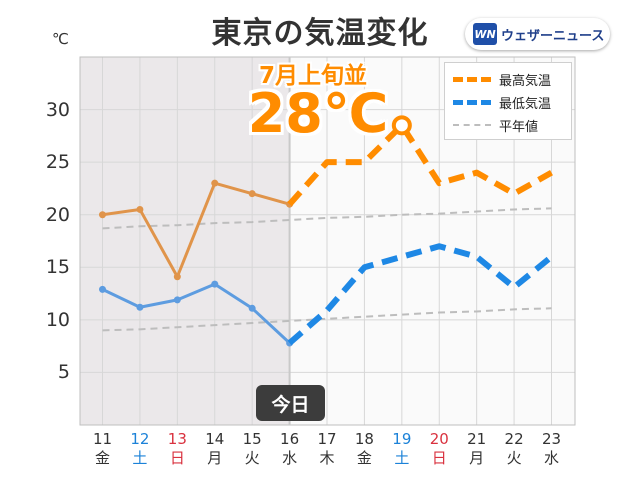 The width and height of the screenshot is (640, 480). What do you see at coordinates (472, 102) in the screenshot?
I see `legend-swatch-low` at bounding box center [472, 102].